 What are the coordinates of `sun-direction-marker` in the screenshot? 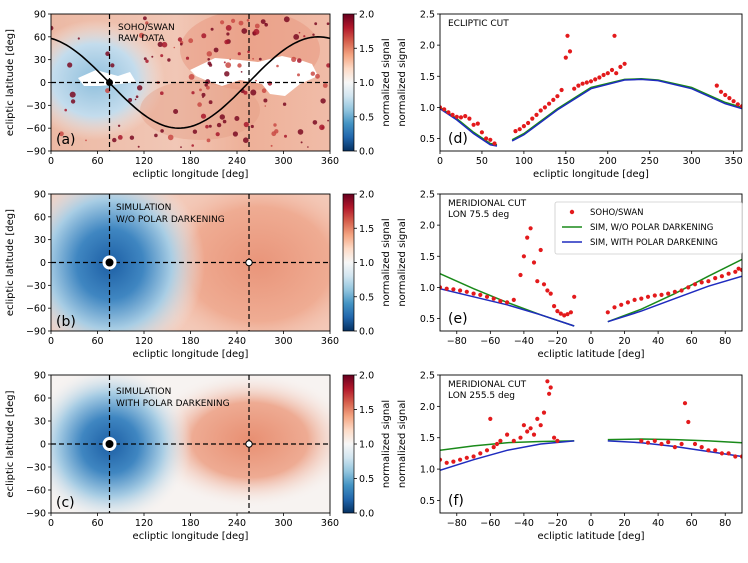 It's located at (109, 444).